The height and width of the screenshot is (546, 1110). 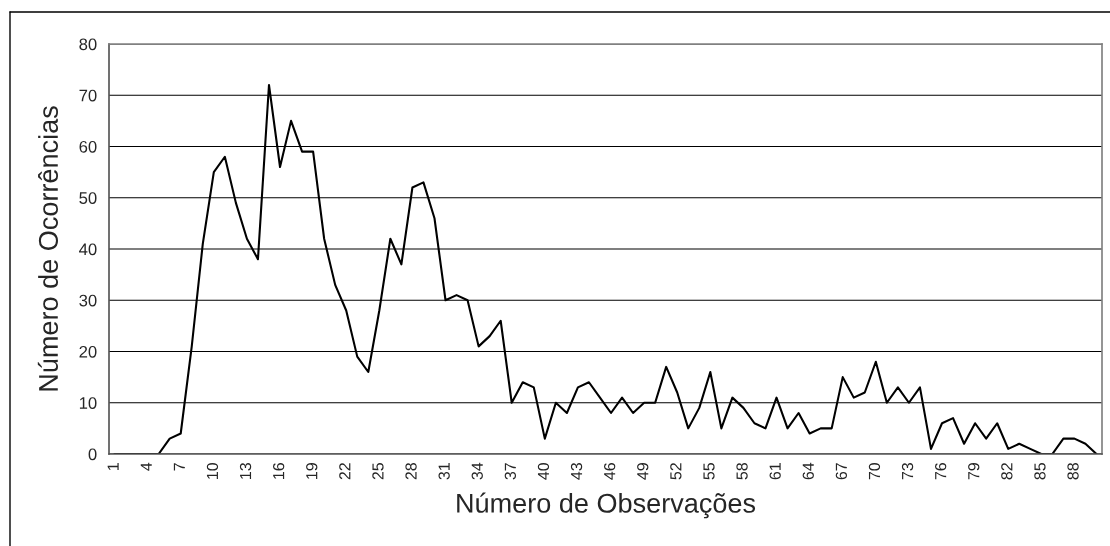 I want to click on x-tick-label: 67, so click(x=841, y=471).